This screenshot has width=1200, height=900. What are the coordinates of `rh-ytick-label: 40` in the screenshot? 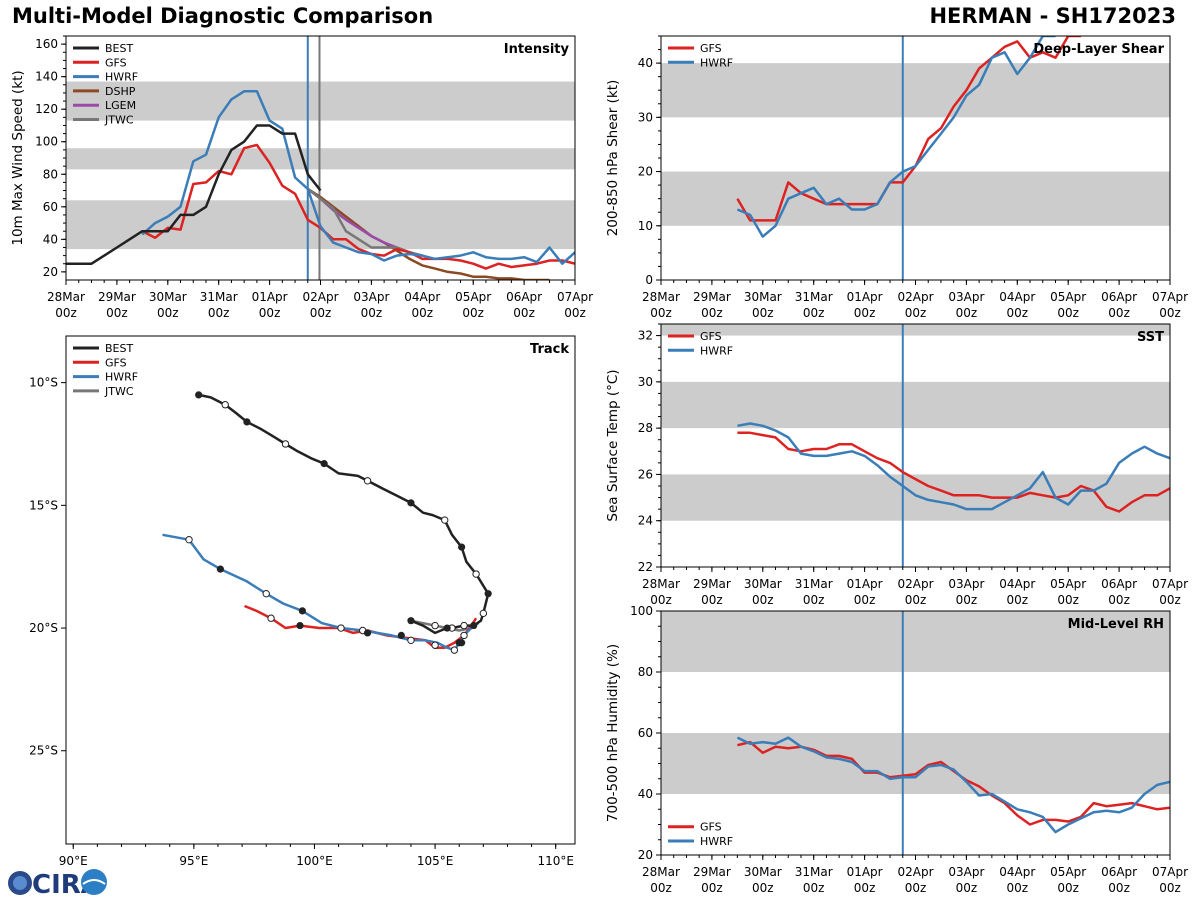 It's located at (645, 794).